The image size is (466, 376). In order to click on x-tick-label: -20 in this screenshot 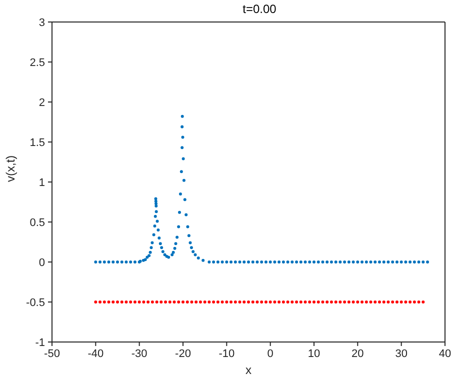, I will do `click(183, 354)`.